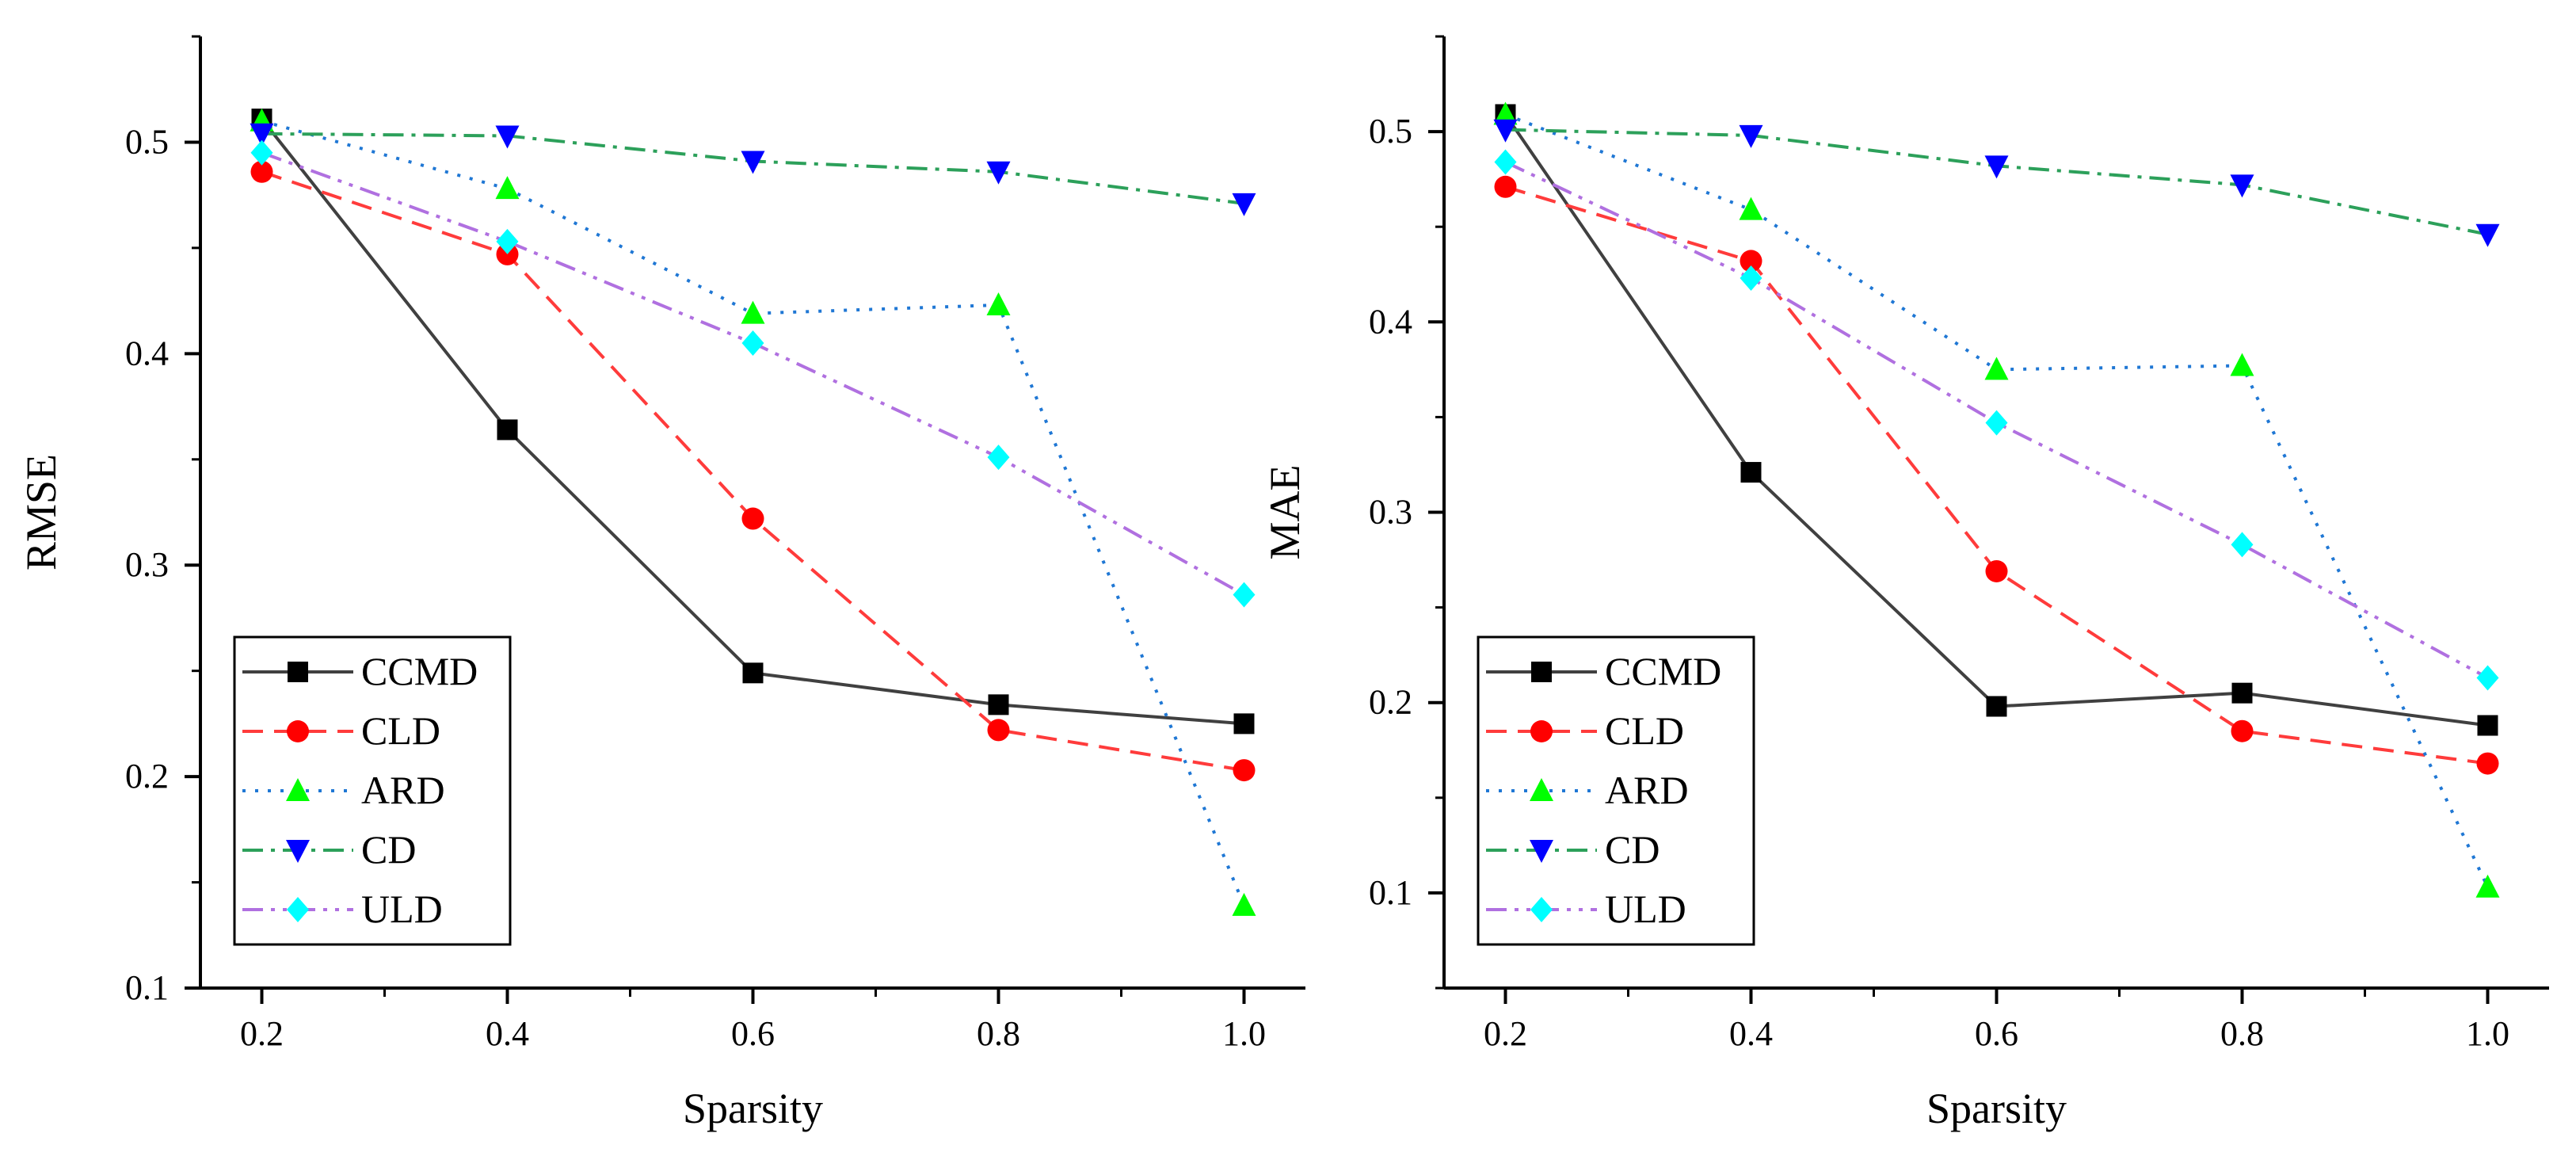 This screenshot has height=1160, width=2576. What do you see at coordinates (400, 731) in the screenshot?
I see `rmse-legend-cld-label: CLD` at bounding box center [400, 731].